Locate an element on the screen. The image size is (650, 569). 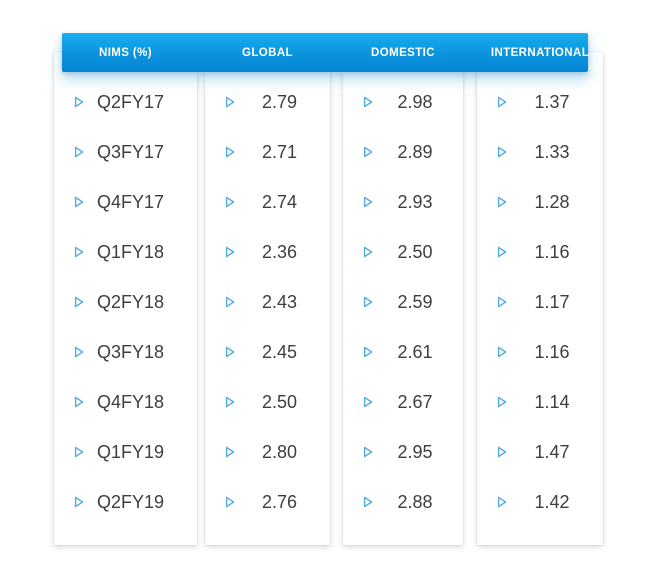
cell-value: 2.45 is located at coordinates (279, 352).